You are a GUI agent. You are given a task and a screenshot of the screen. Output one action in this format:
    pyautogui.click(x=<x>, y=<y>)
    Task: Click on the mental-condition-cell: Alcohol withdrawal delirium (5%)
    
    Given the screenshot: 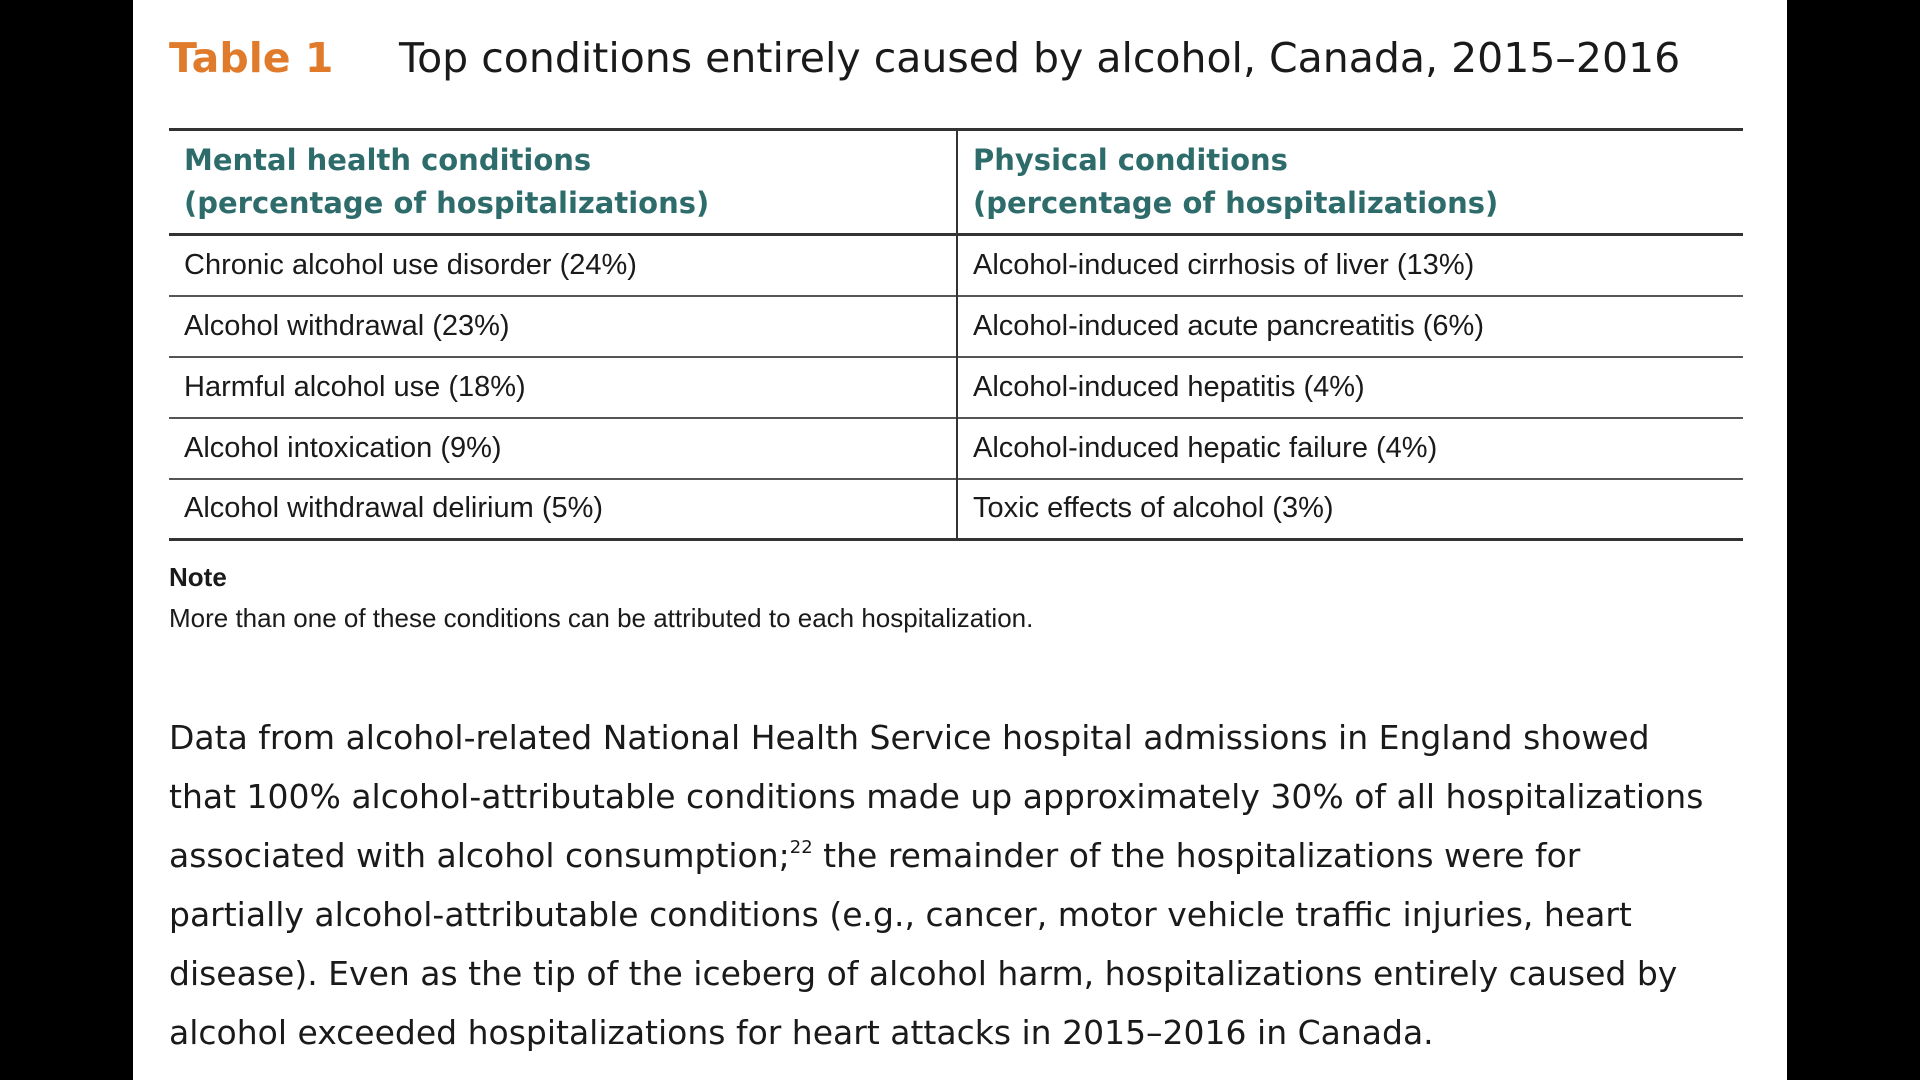 What is the action you would take?
    pyautogui.click(x=563, y=509)
    